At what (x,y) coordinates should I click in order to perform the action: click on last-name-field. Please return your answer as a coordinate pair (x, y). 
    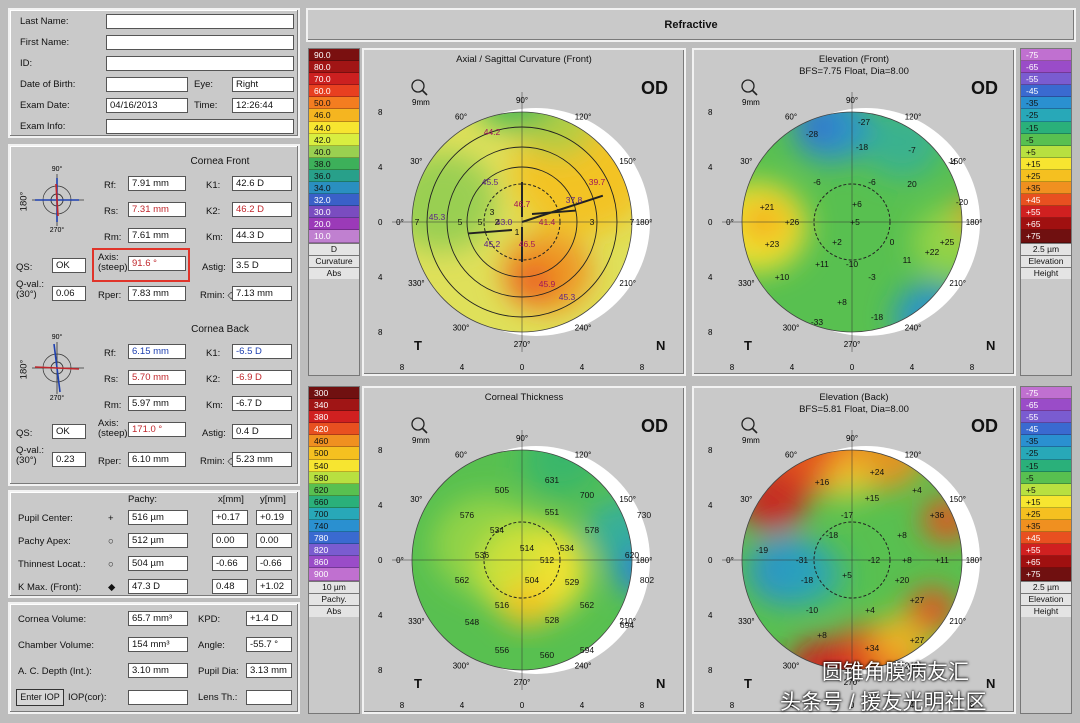
    Looking at the image, I should click on (200, 21).